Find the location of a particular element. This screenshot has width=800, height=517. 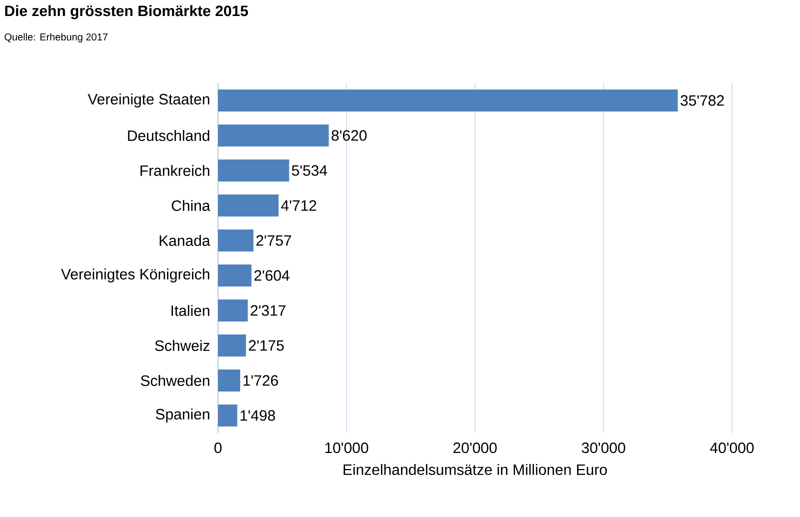

y-tick-label: Spanien is located at coordinates (183, 415).